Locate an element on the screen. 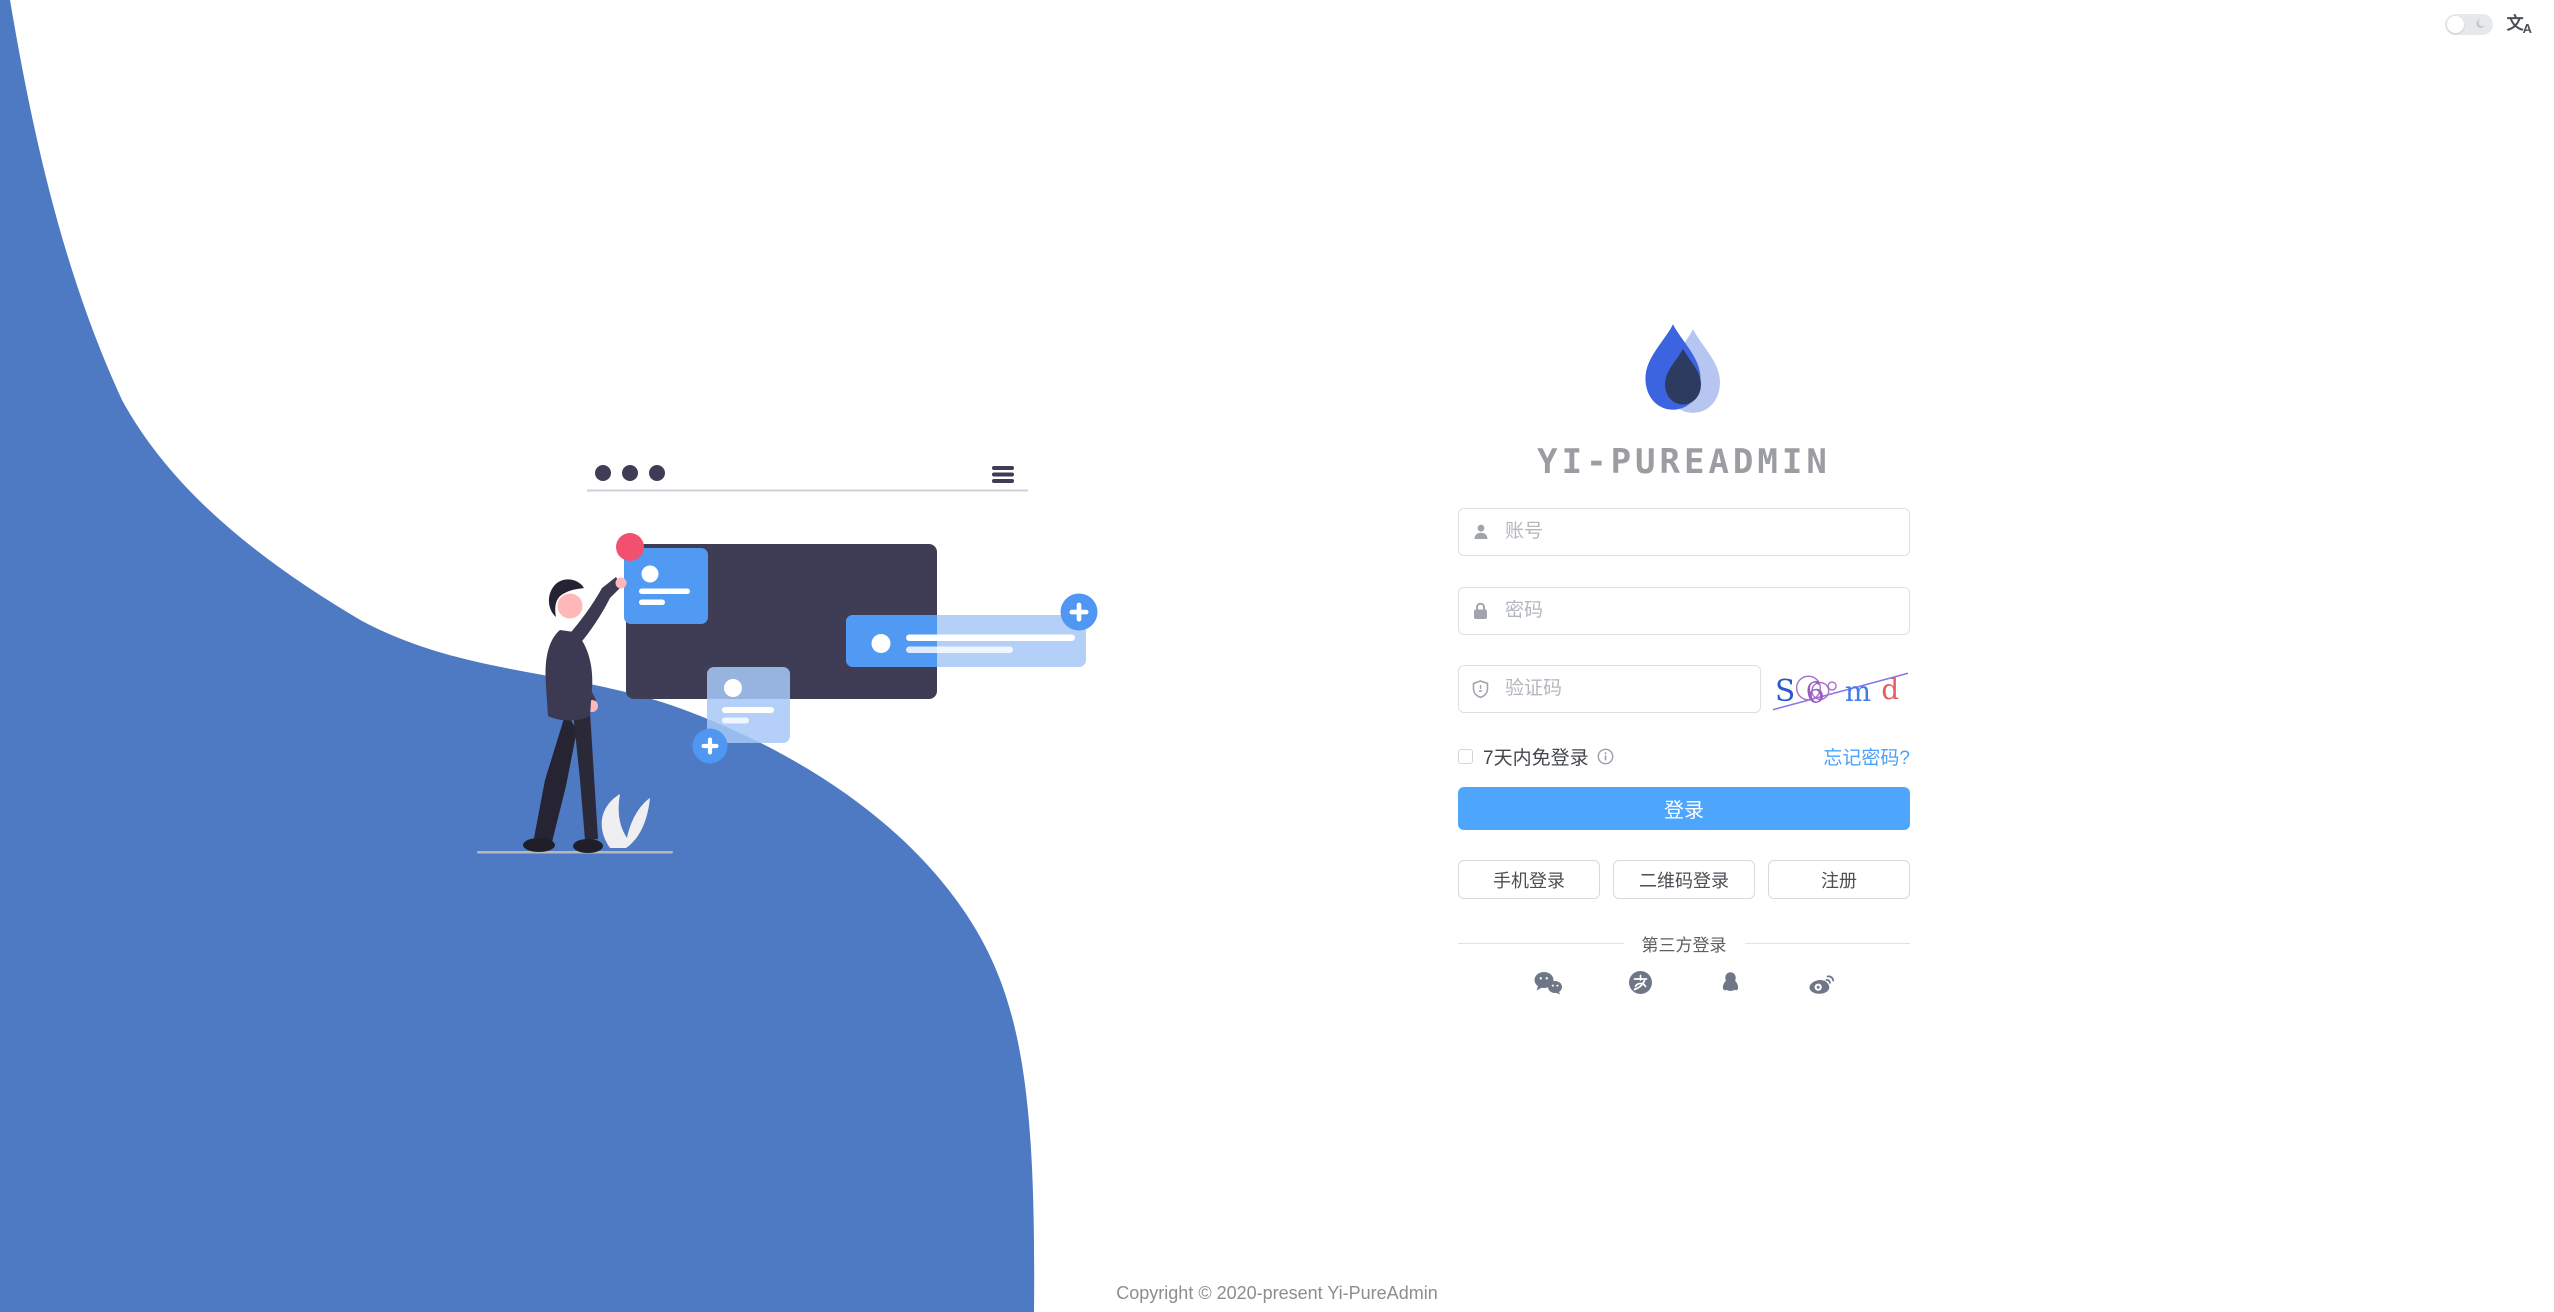 Image resolution: width=2554 pixels, height=1312 pixels. info-icon is located at coordinates (1605, 756).